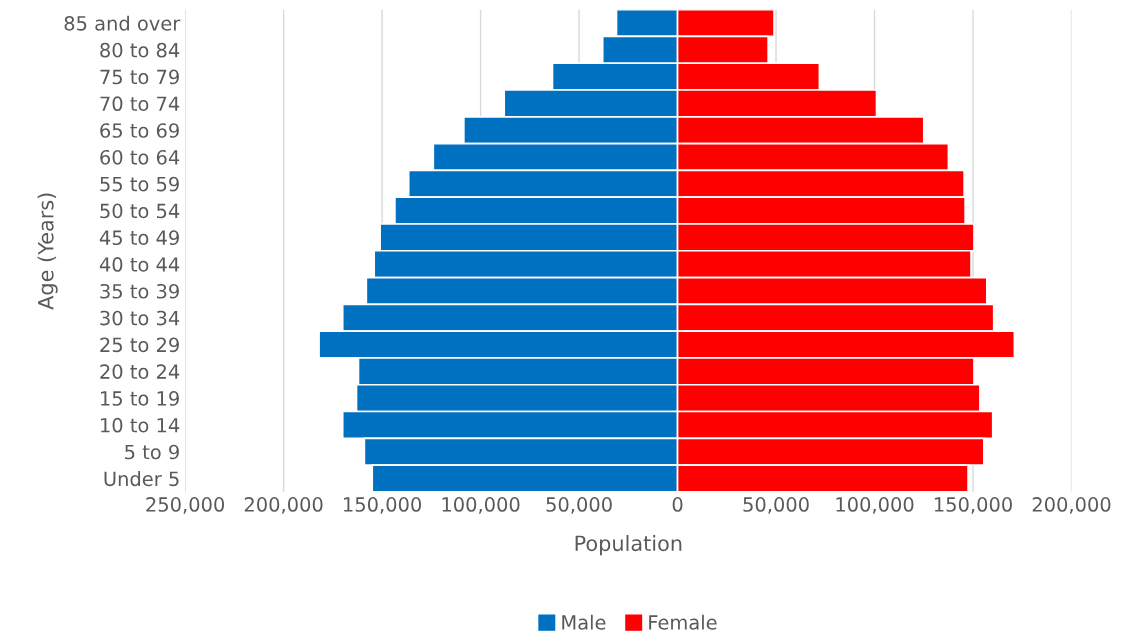 The image size is (1122, 643). What do you see at coordinates (140, 104) in the screenshot?
I see `y-tick-label: 70 to 74` at bounding box center [140, 104].